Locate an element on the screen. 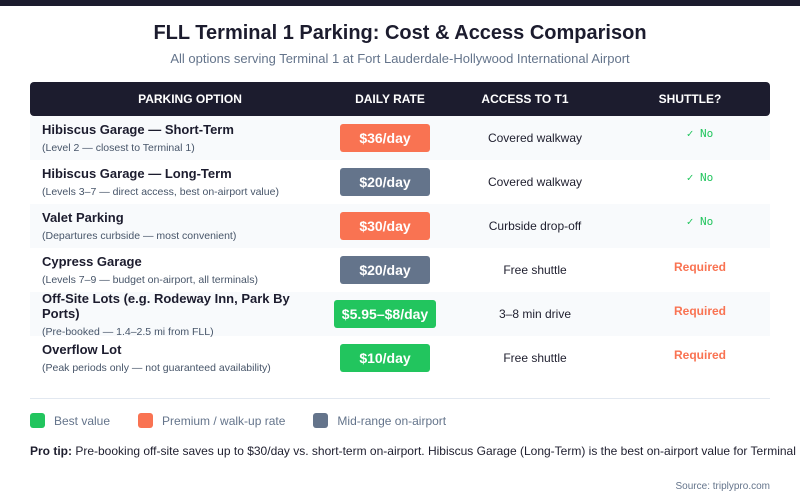 The height and width of the screenshot is (500, 800). rate-cell: $30/day is located at coordinates (385, 226).